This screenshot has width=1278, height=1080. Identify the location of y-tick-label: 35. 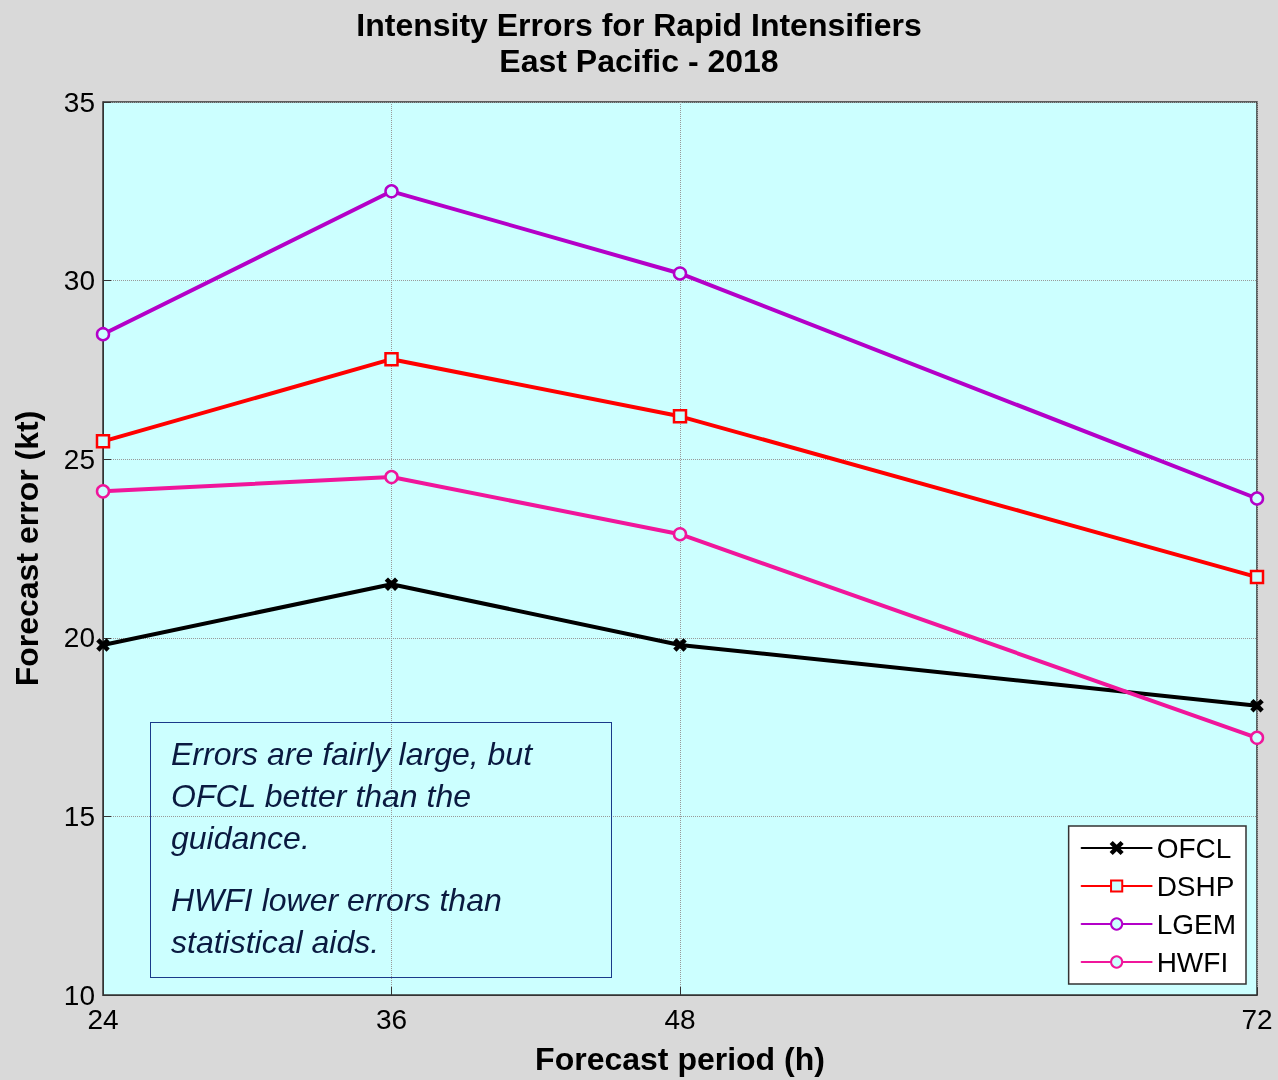
(79, 102).